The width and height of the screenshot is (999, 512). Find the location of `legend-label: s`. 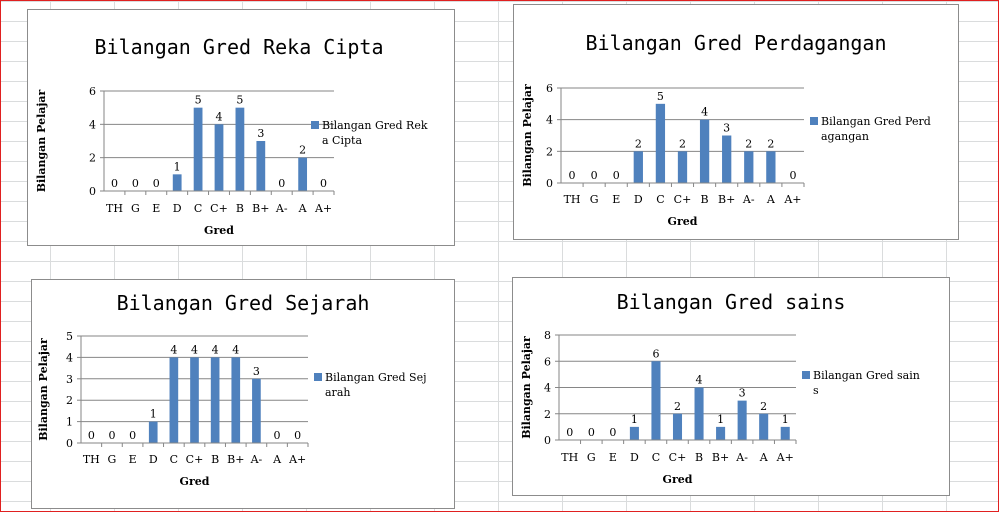

legend-label: s is located at coordinates (816, 390).